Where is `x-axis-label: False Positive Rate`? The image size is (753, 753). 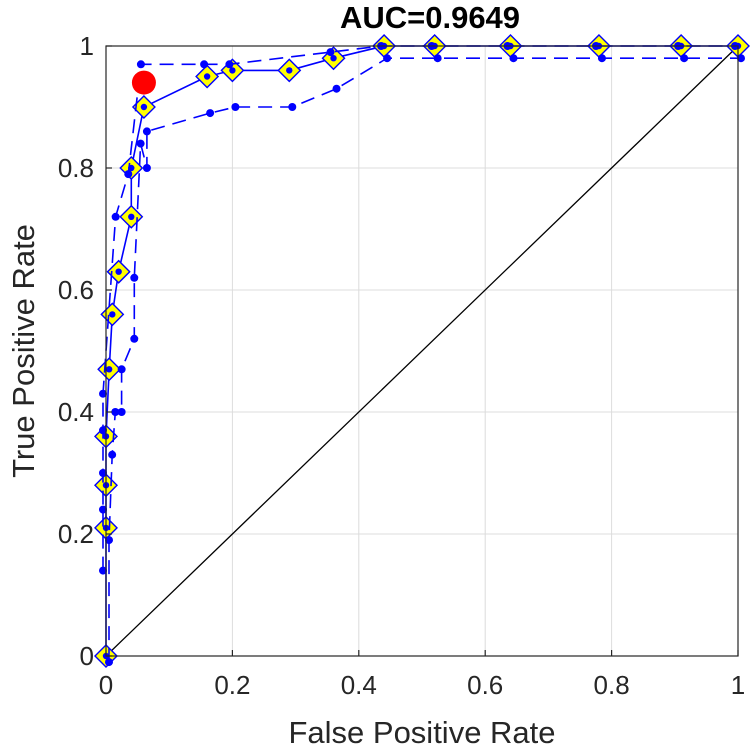
x-axis-label: False Positive Rate is located at coordinates (421, 732).